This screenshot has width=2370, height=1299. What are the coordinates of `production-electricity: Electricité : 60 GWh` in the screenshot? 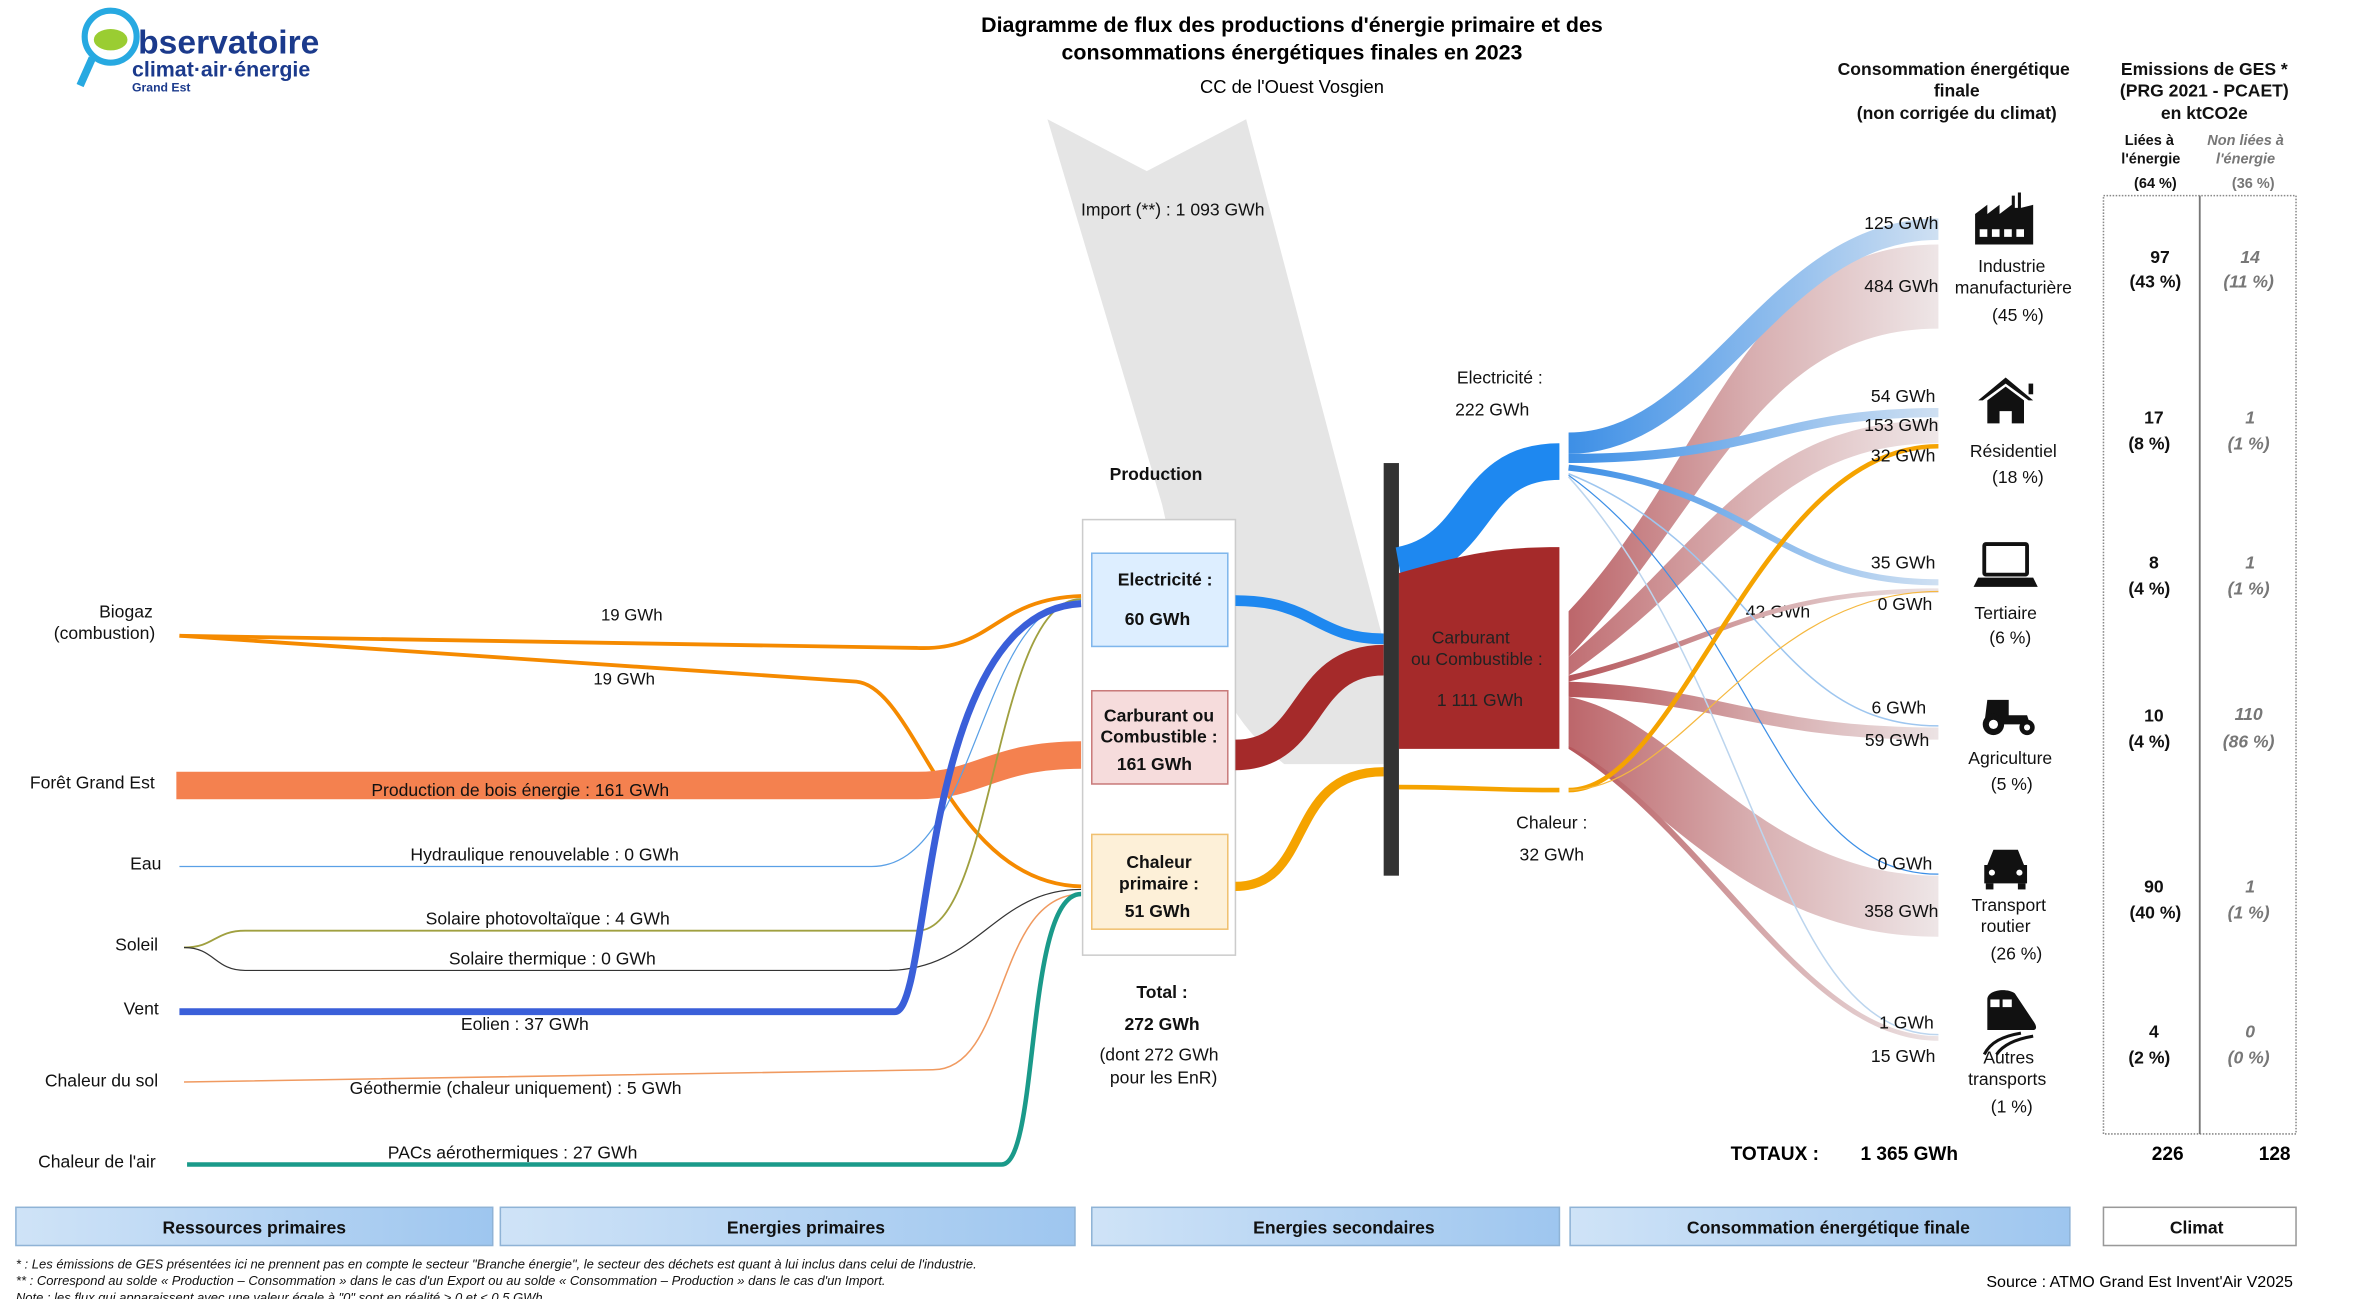 It's located at (1160, 600).